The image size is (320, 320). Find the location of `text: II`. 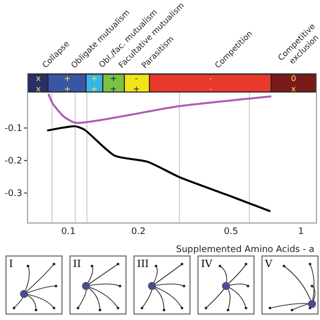

text: II is located at coordinates (77, 264).